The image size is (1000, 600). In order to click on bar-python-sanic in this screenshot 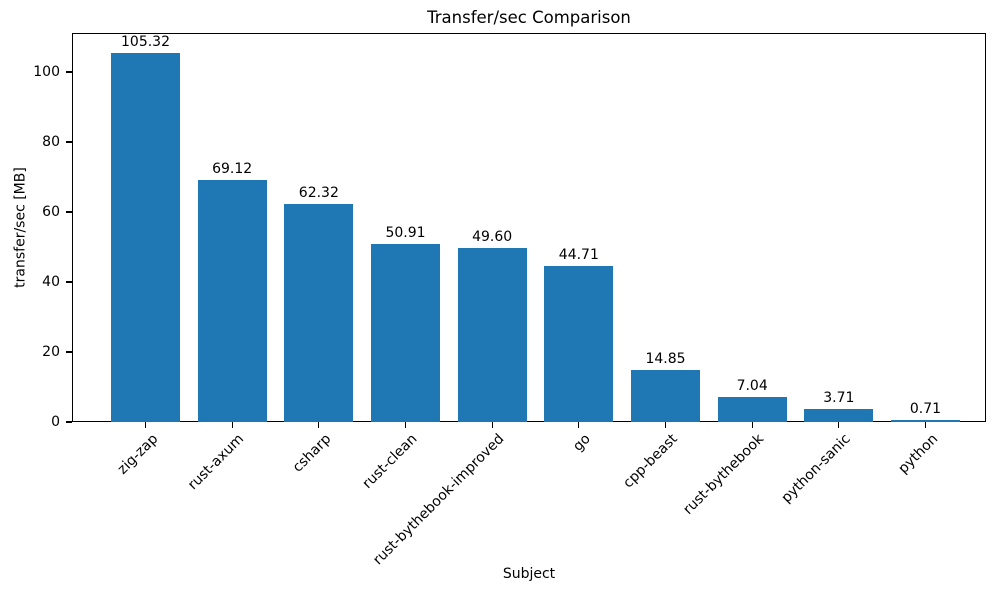, I will do `click(839, 415)`.